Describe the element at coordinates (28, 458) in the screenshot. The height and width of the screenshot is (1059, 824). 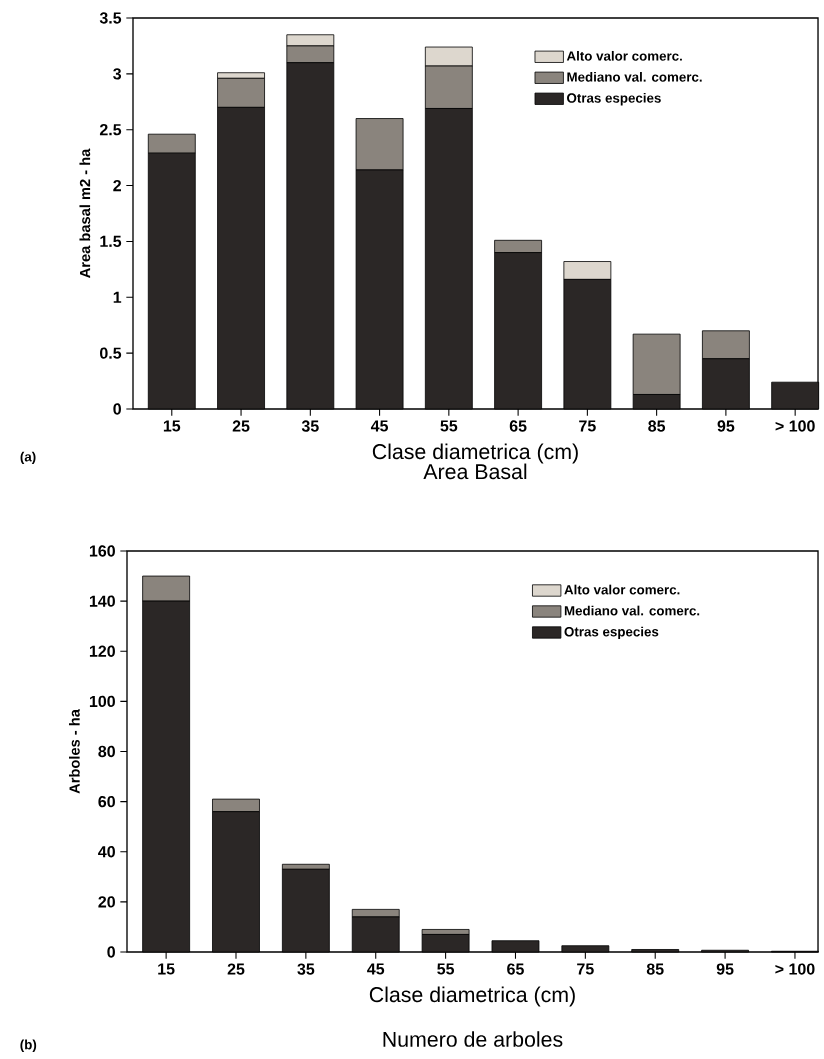
I see `text: (a)` at that location.